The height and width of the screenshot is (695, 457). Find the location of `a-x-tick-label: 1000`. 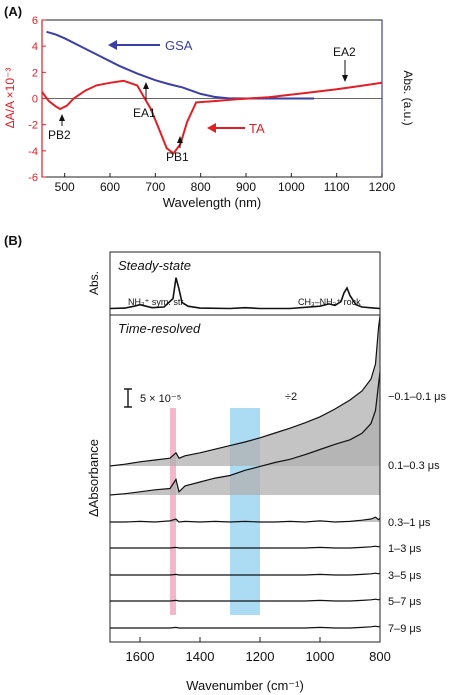

a-x-tick-label: 1000 is located at coordinates (291, 187).